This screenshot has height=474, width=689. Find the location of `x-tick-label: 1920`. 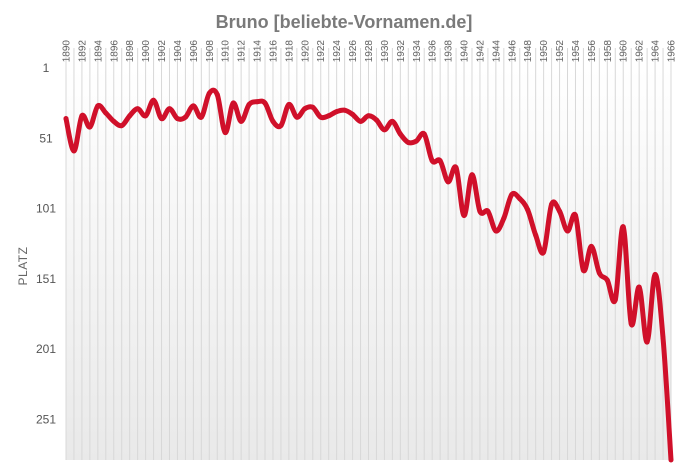

x-tick-label: 1920 is located at coordinates (305, 51).